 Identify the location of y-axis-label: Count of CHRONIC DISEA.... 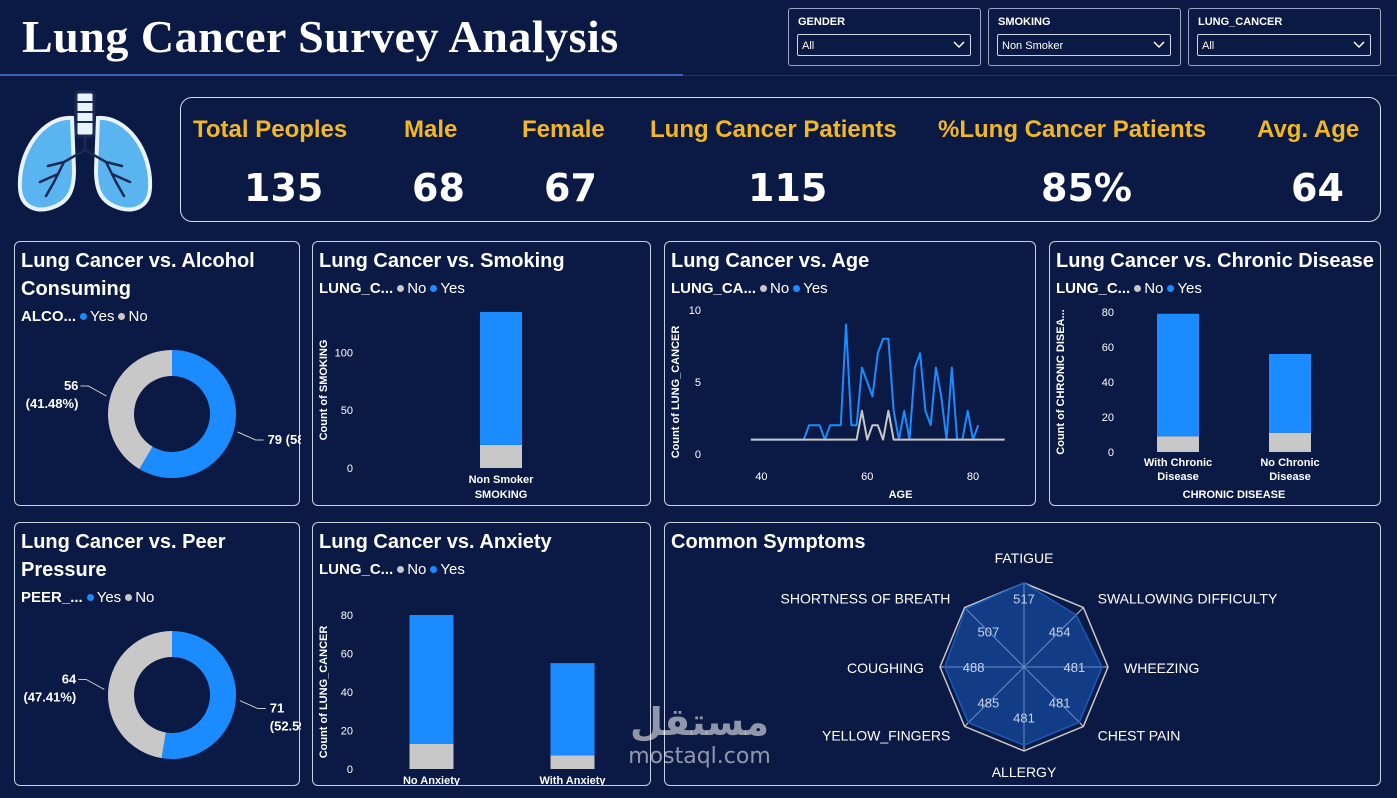
(1061, 381).